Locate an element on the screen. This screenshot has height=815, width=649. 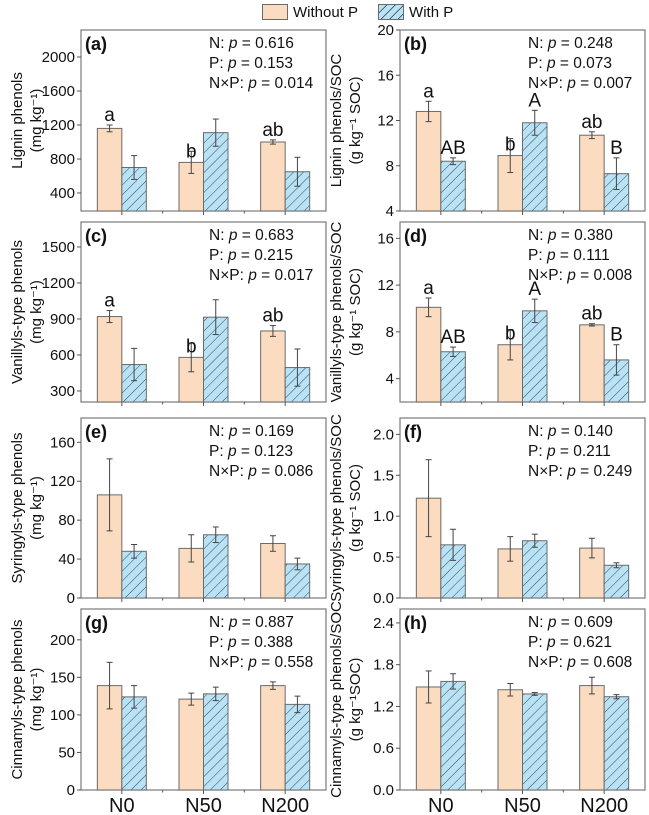
bar-without-p-n50 is located at coordinates (191, 744).